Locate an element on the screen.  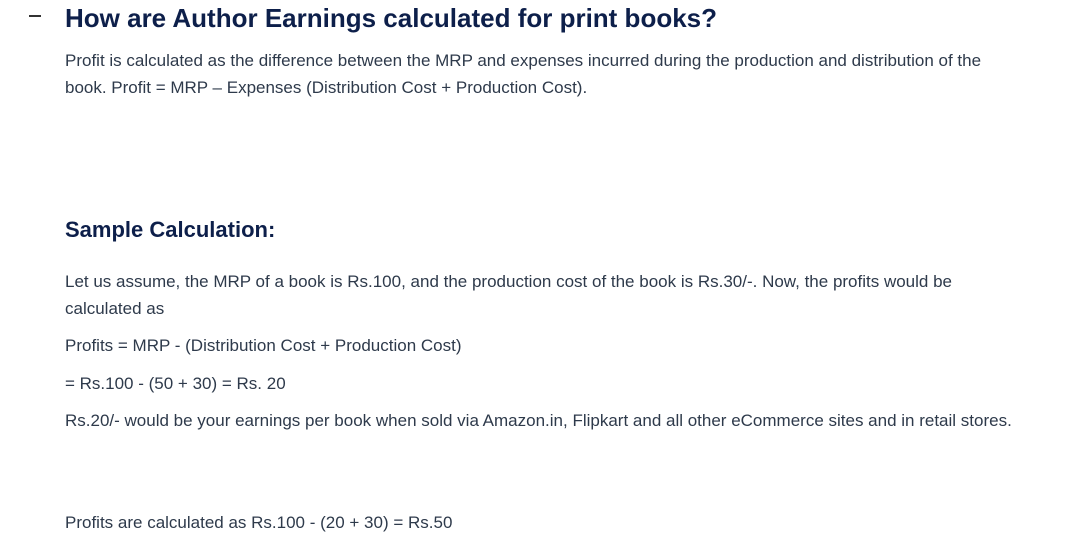
section-heading: Sample Calculation: is located at coordinates (170, 229).